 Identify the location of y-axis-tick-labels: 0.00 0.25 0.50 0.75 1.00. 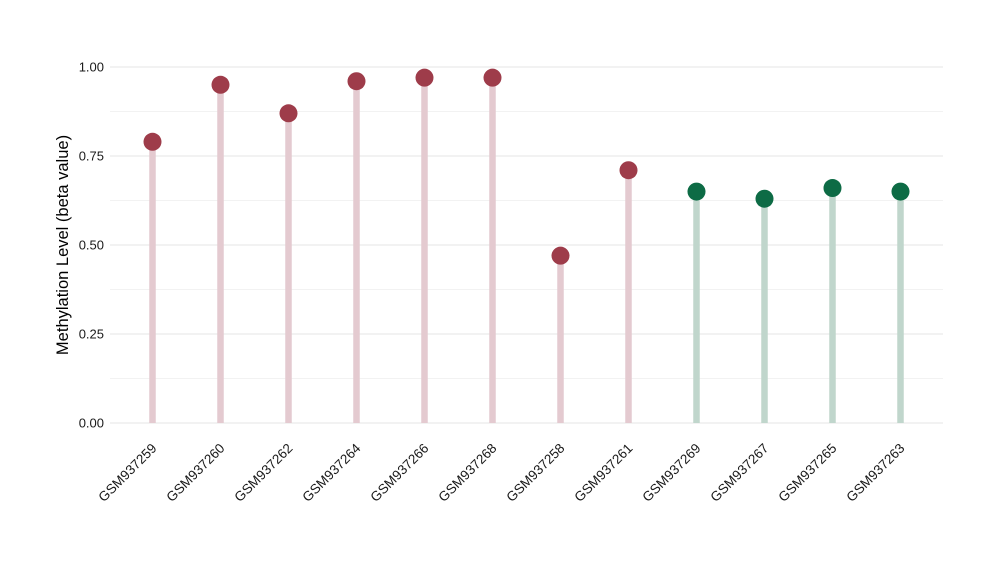
(91, 245).